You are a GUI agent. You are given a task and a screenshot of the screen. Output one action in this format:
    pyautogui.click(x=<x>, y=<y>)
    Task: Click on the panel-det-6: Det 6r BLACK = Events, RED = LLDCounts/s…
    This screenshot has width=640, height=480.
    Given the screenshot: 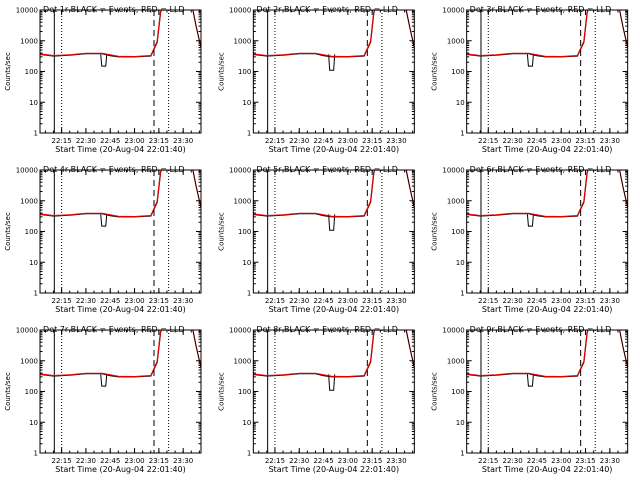 What is the action you would take?
    pyautogui.click(x=530, y=239)
    